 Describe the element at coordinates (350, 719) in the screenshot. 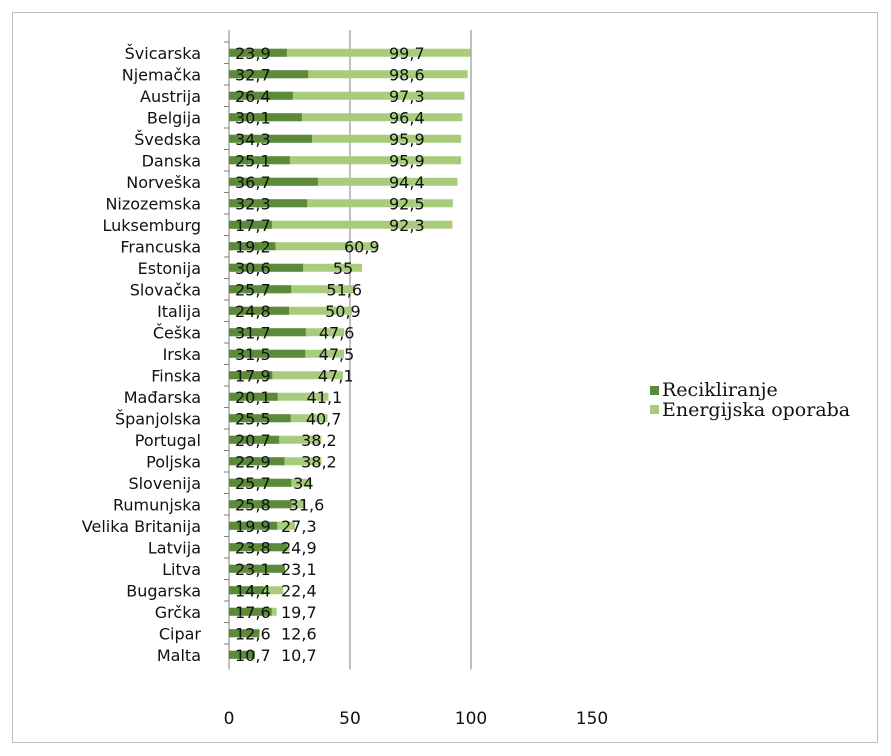

I see `x-tick-label: 50` at that location.